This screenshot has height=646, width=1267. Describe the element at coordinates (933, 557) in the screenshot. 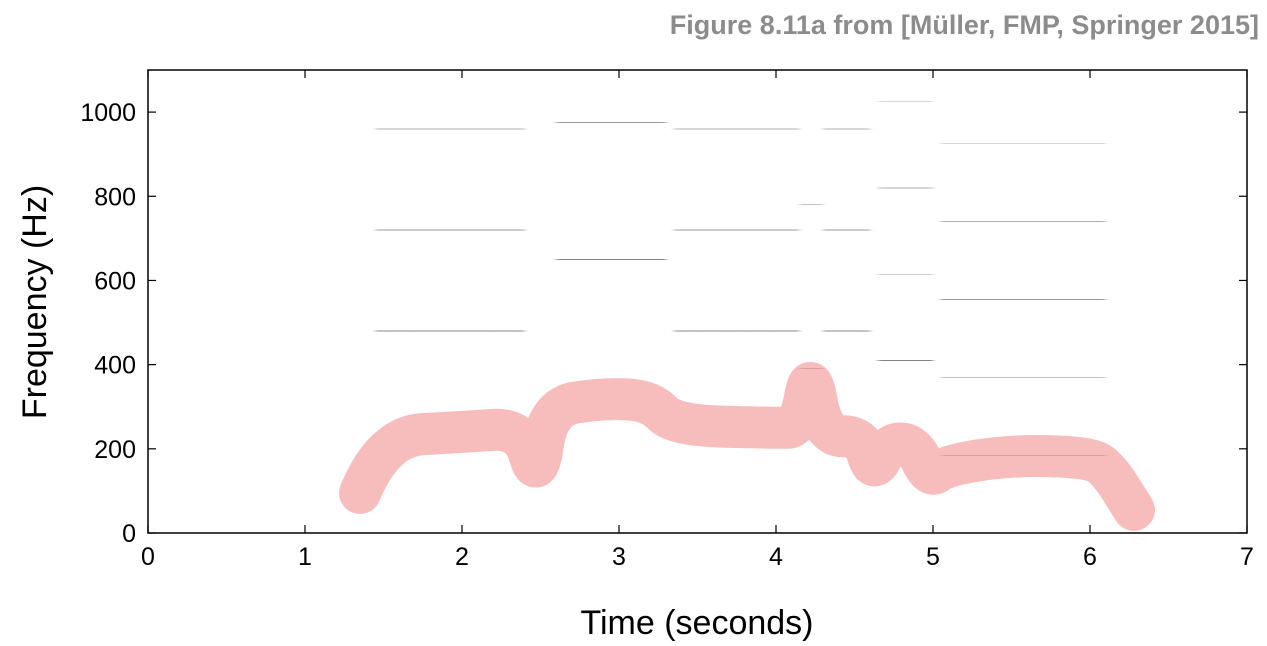

I see `x-tick-label: 5` at that location.